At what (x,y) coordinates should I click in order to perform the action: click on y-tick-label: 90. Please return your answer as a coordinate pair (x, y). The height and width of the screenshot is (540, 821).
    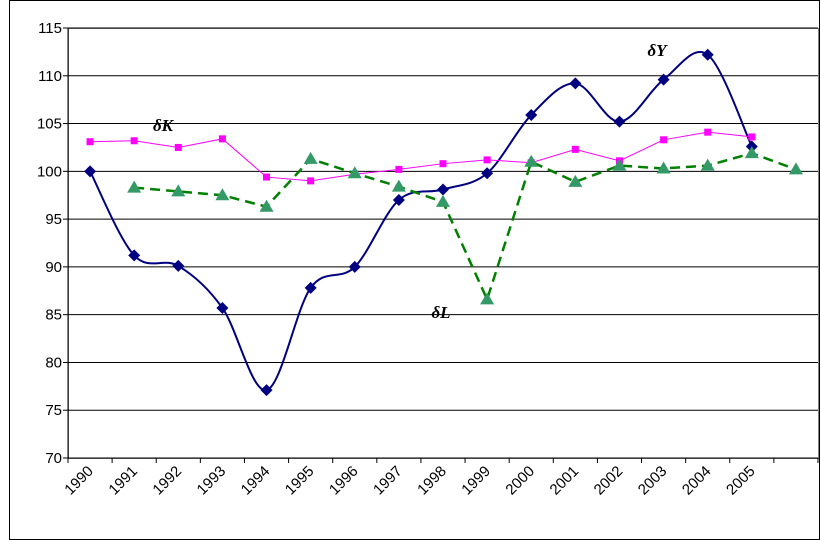
    Looking at the image, I should click on (53, 267).